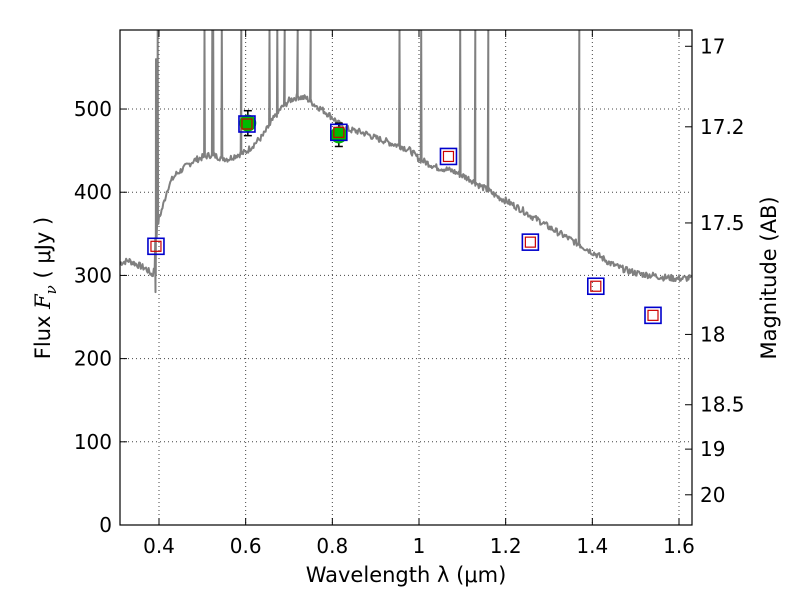 Image resolution: width=800 pixels, height=600 pixels. Describe the element at coordinates (722, 223) in the screenshot. I see `y2-tick-label: 17.5` at that location.